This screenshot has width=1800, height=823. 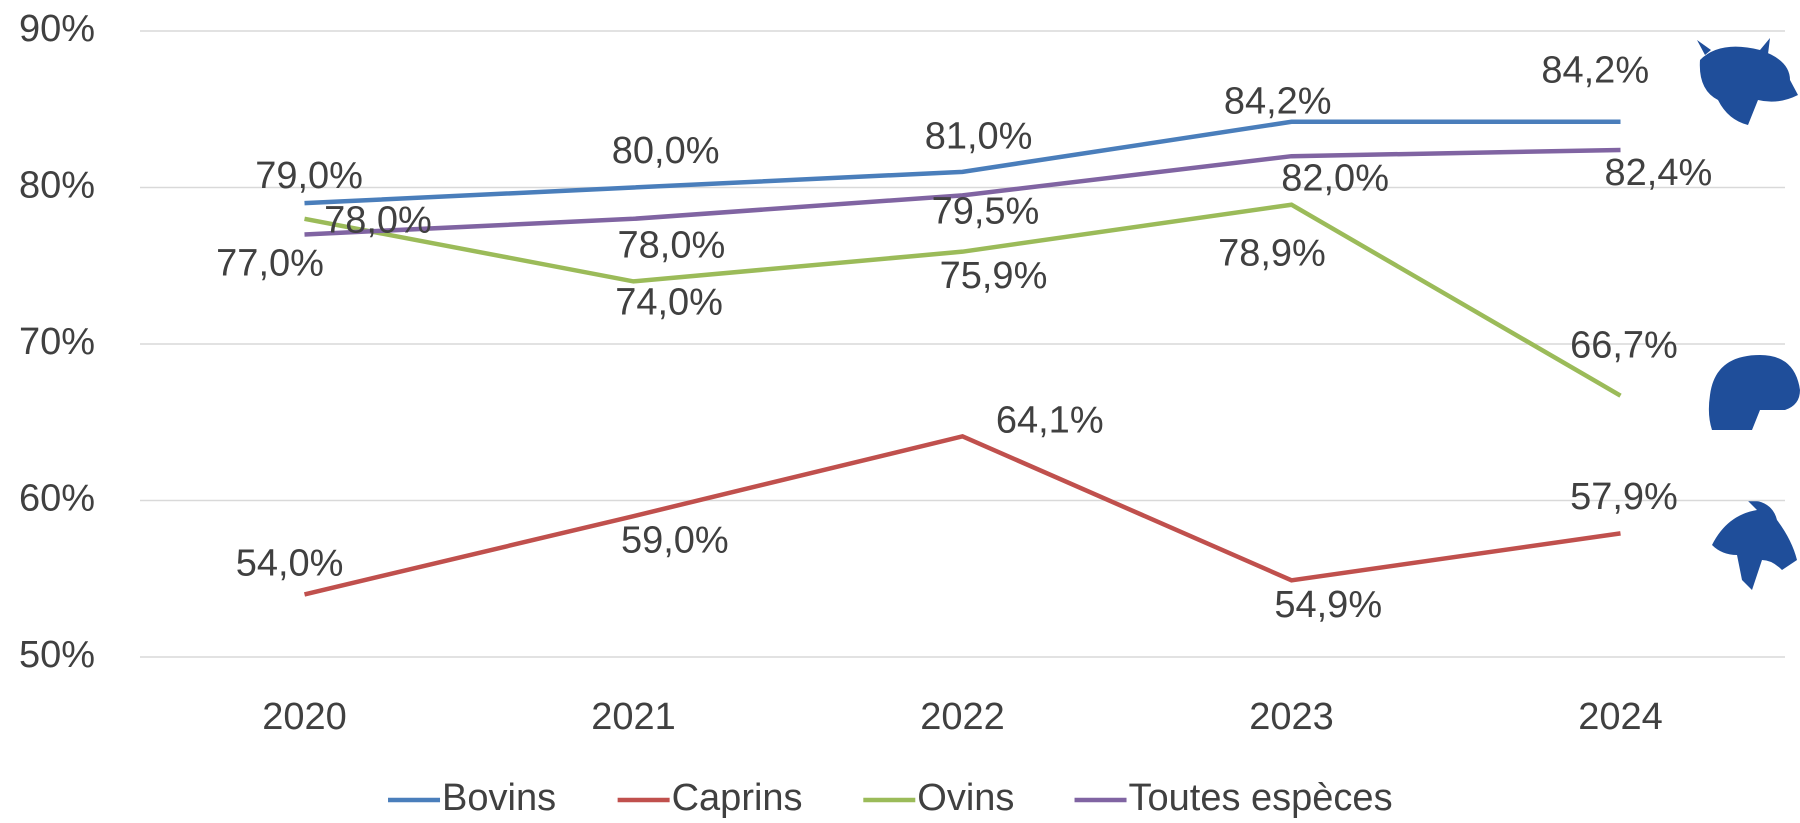 I want to click on goat-icon, so click(x=1754, y=545).